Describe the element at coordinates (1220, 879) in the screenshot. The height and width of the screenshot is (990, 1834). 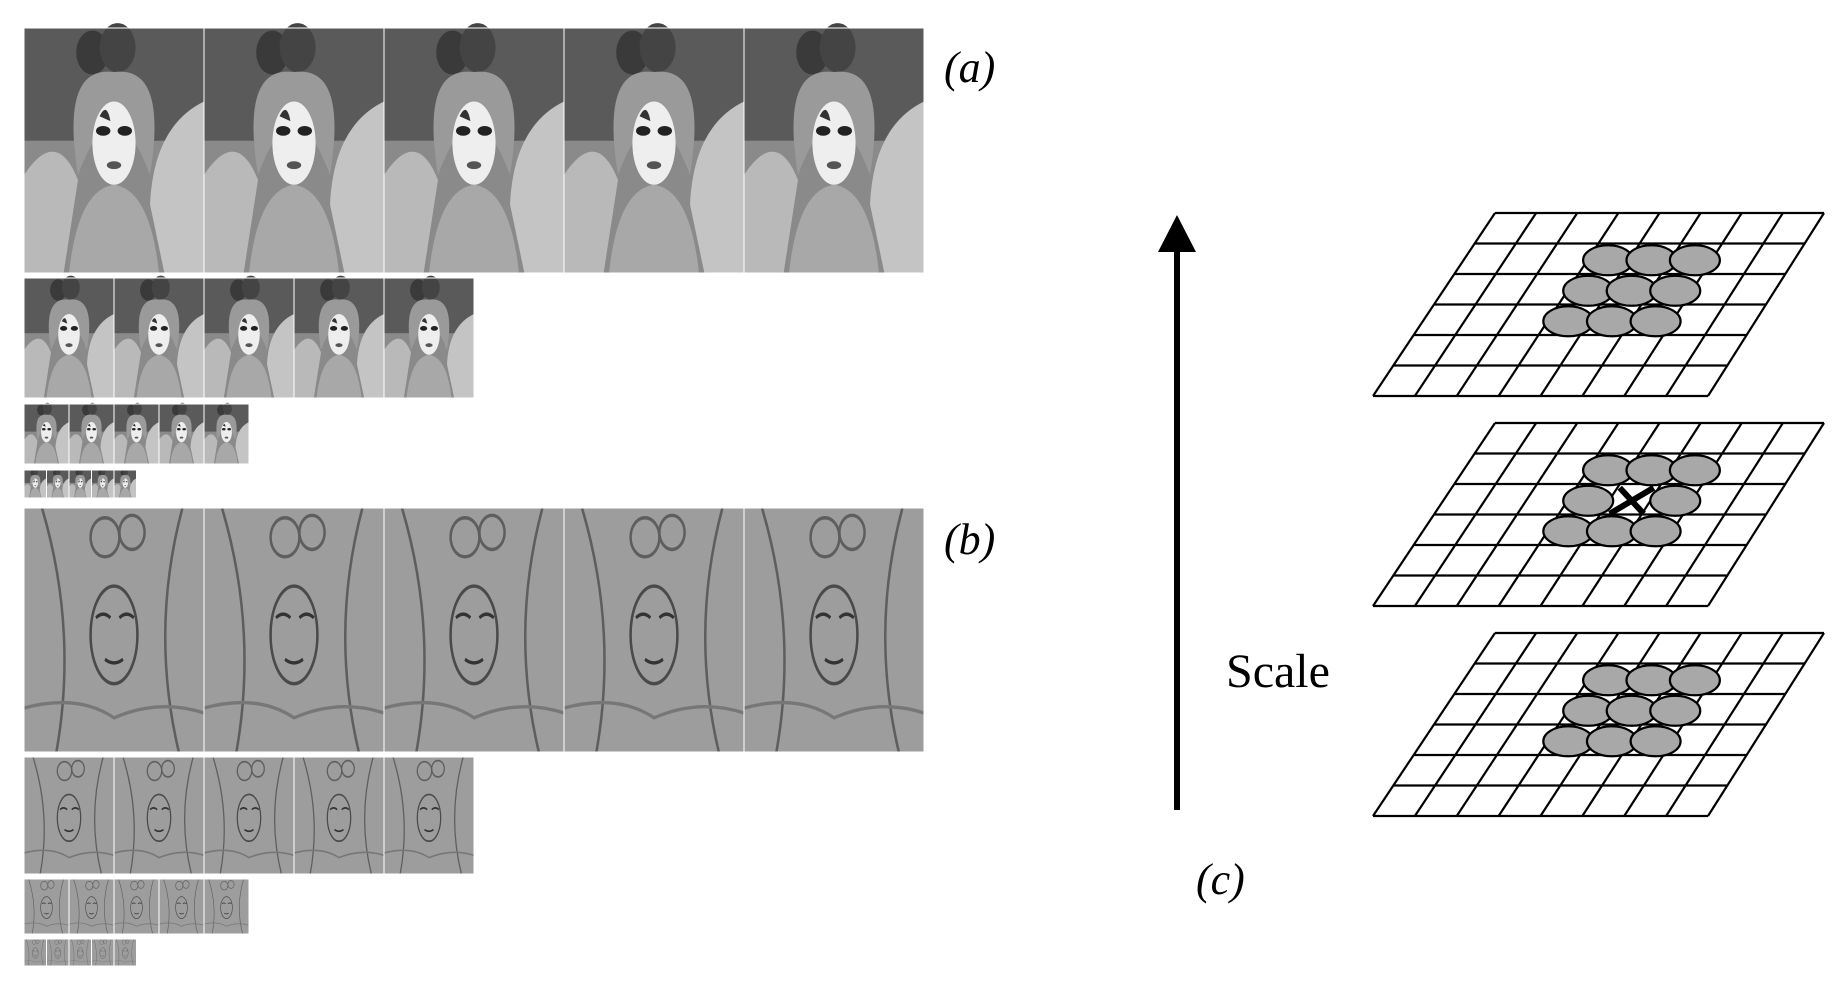
I see `panel-label-c: (c)` at that location.